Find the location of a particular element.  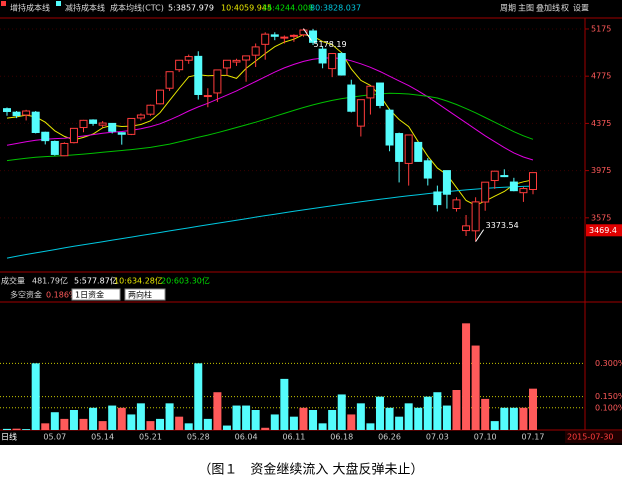

x-tick-label: 06.11 is located at coordinates (293, 437).